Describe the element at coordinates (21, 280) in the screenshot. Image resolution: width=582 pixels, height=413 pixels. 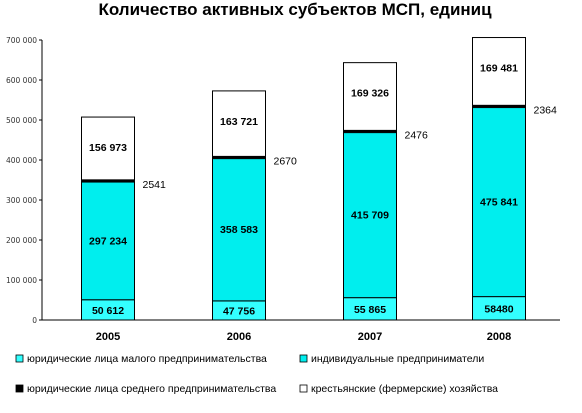
I see `y-tick-label: 100 000` at that location.